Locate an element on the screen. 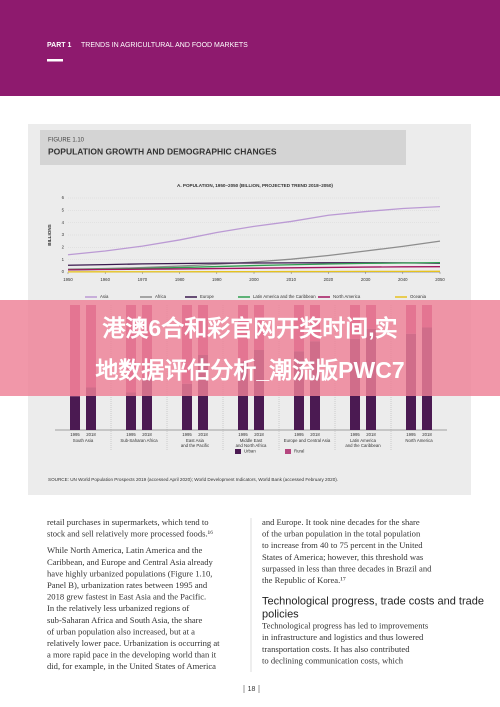 This screenshot has height=707, width=500. group-label: and the Pacific is located at coordinates (195, 445).